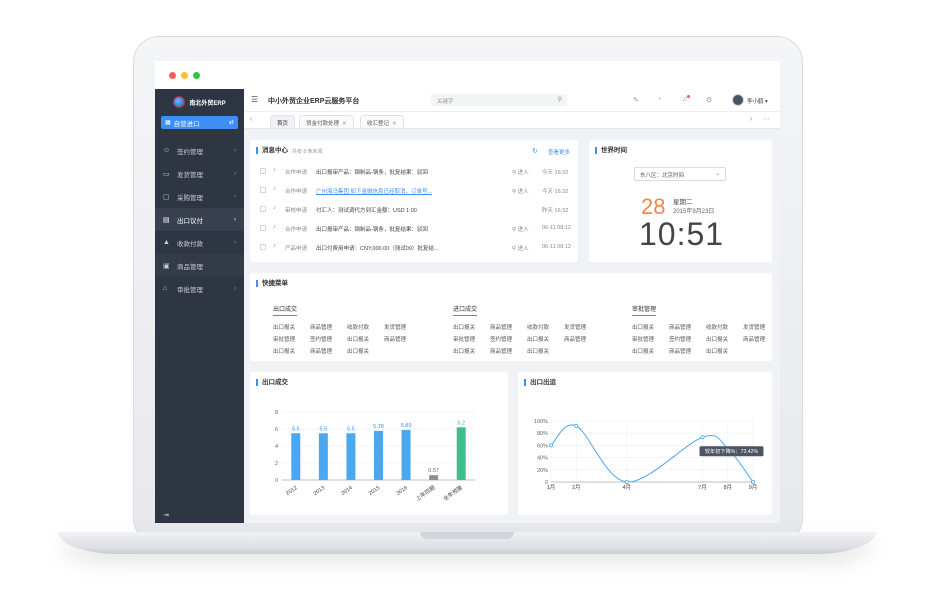 The image size is (933, 600). What do you see at coordinates (467, 543) in the screenshot?
I see `laptop-base` at bounding box center [467, 543].